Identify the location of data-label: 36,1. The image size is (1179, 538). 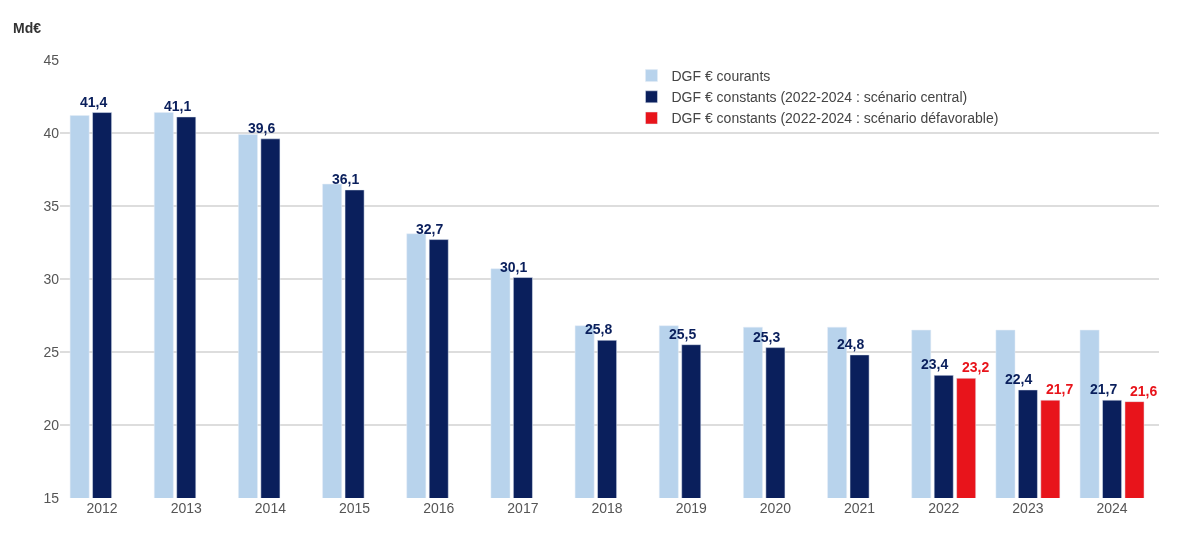
(346, 179).